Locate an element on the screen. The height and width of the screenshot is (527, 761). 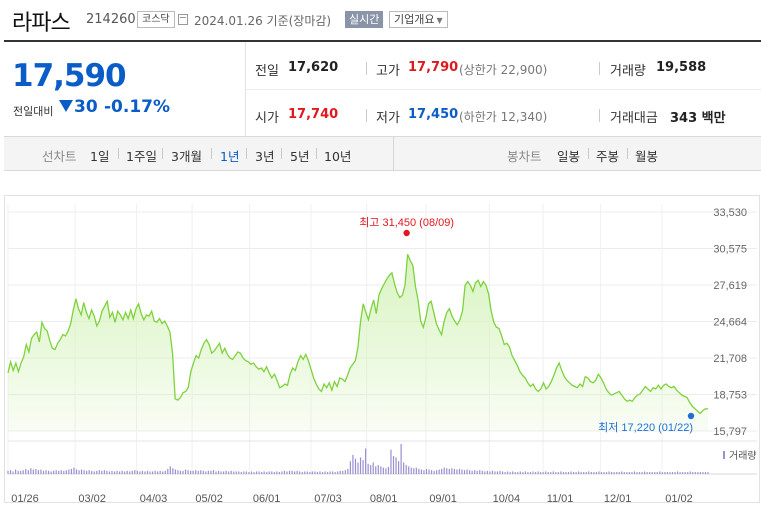
high-value: 17,790 is located at coordinates (433, 67).